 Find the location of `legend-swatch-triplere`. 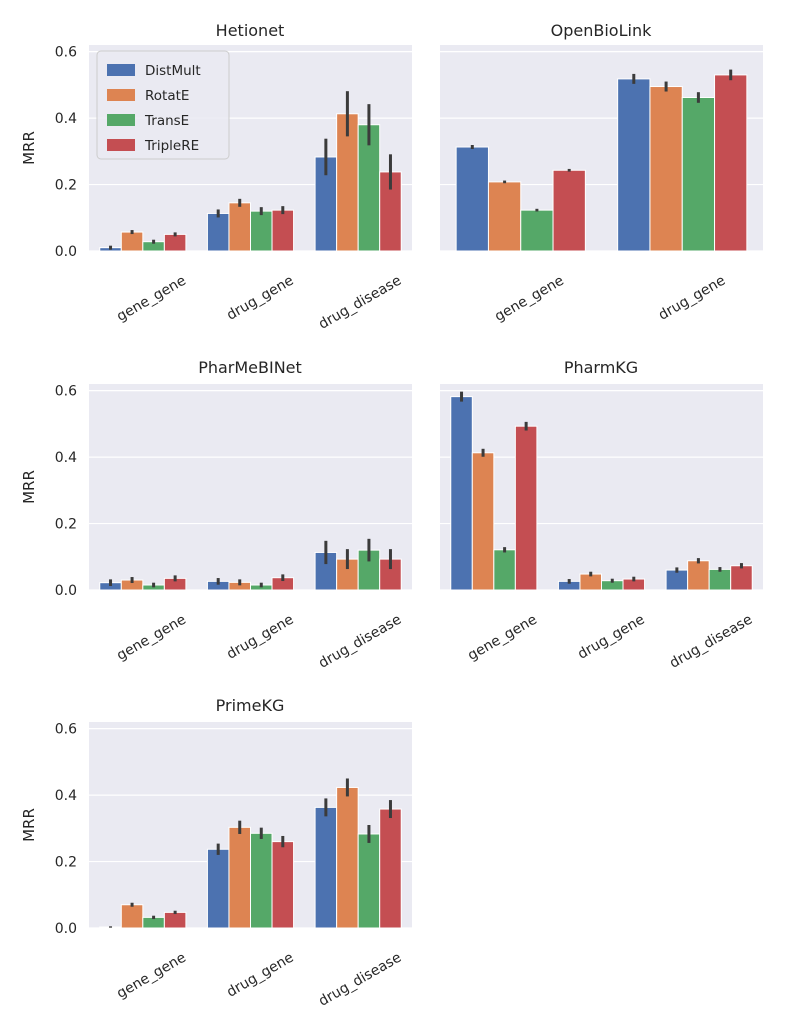

legend-swatch-triplere is located at coordinates (121, 145).